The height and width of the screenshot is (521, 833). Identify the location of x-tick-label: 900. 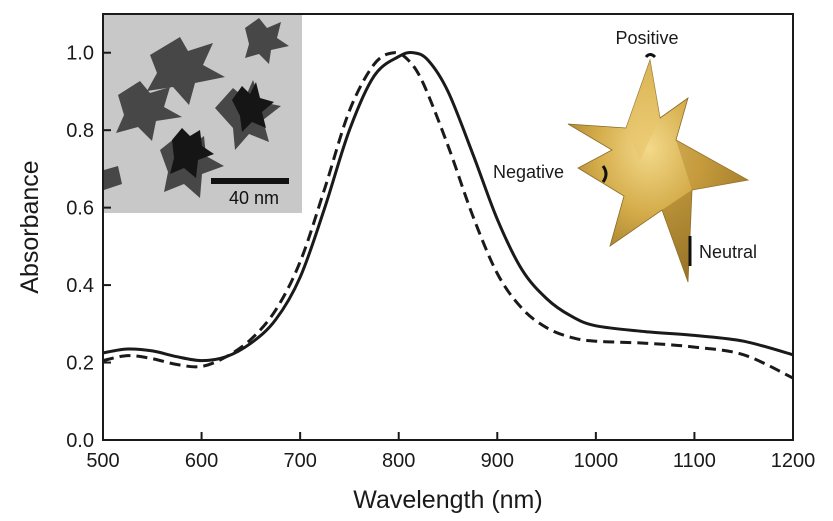
(497, 461).